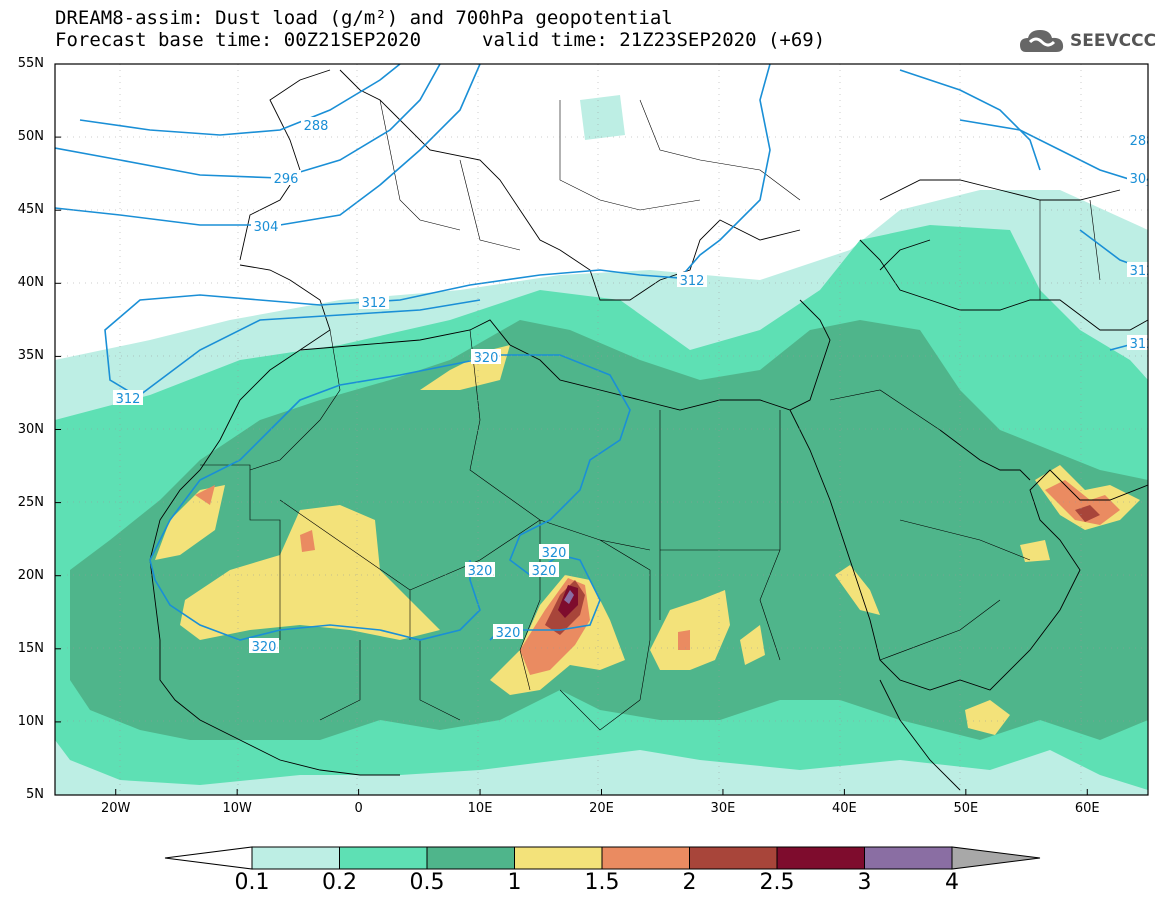  What do you see at coordinates (689, 882) in the screenshot?
I see `colorbar-label: 2` at bounding box center [689, 882].